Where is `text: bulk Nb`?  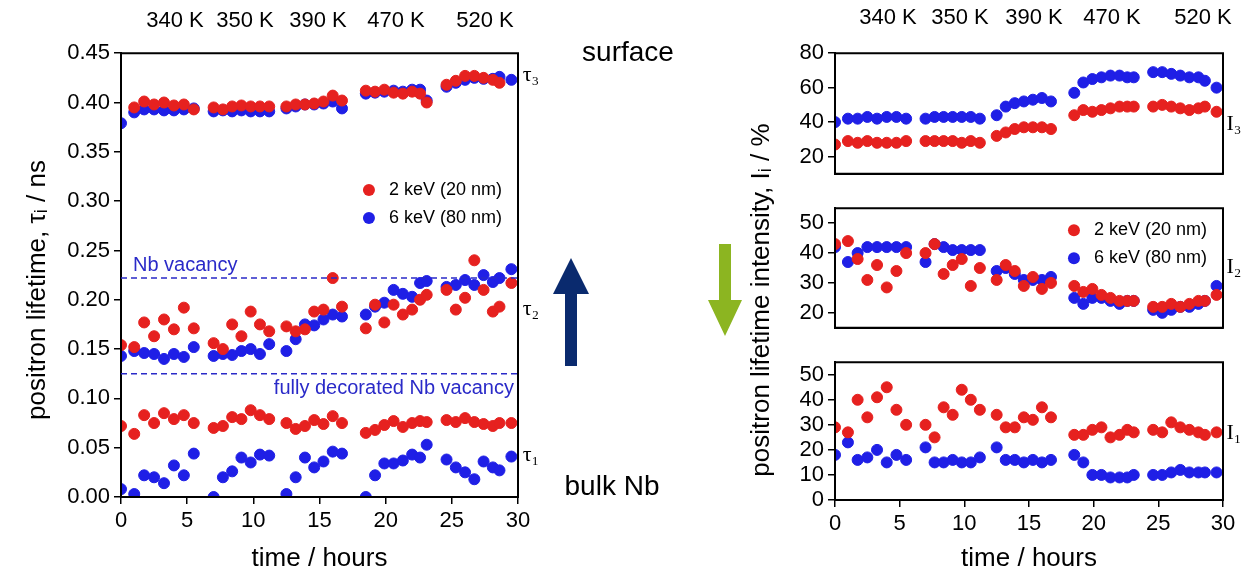 text: bulk Nb is located at coordinates (612, 485).